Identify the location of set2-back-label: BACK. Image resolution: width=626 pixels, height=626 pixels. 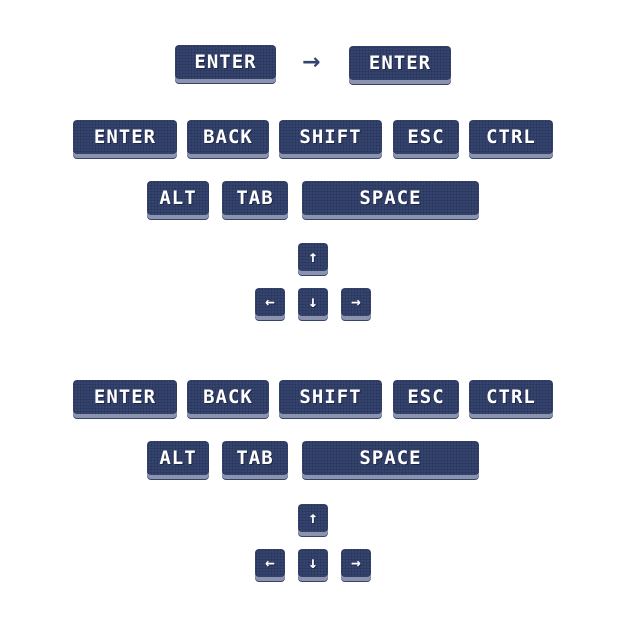
(228, 396).